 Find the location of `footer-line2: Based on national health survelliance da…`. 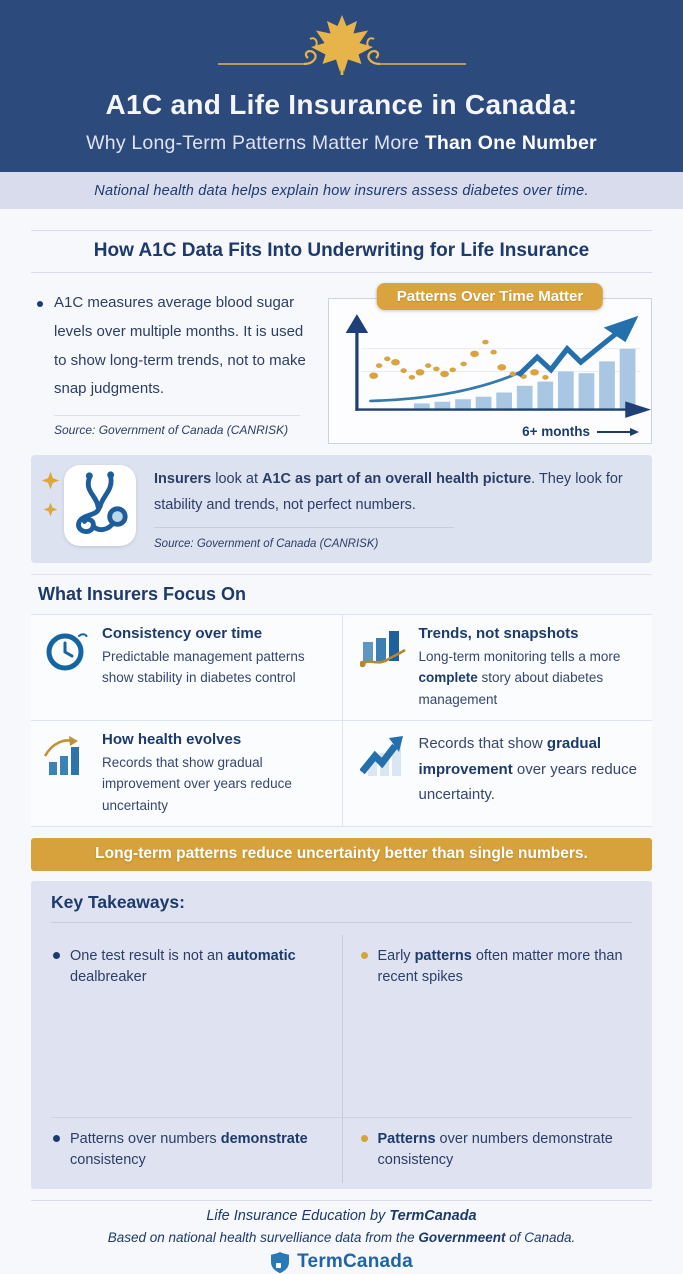

footer-line2: Based on national health survelliance da… is located at coordinates (341, 1237).